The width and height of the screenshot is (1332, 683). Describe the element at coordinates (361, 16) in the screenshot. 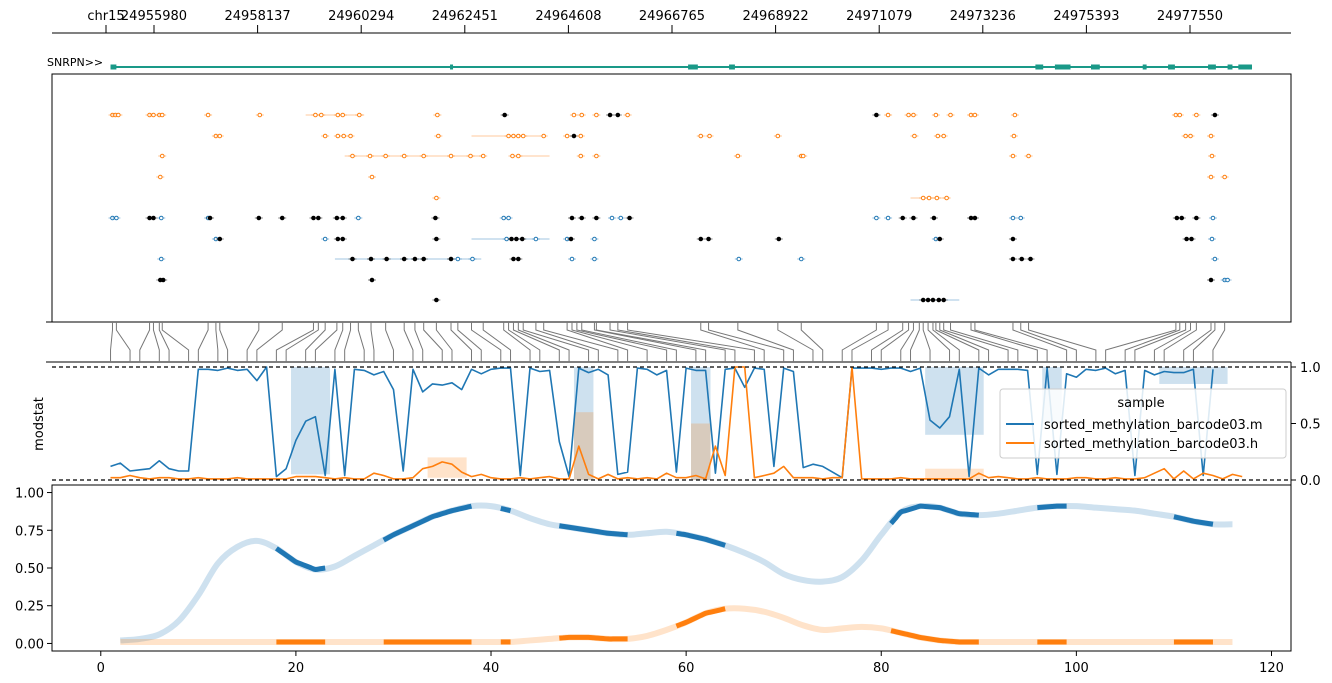

I see `coord-tick-label: 24960294` at that location.